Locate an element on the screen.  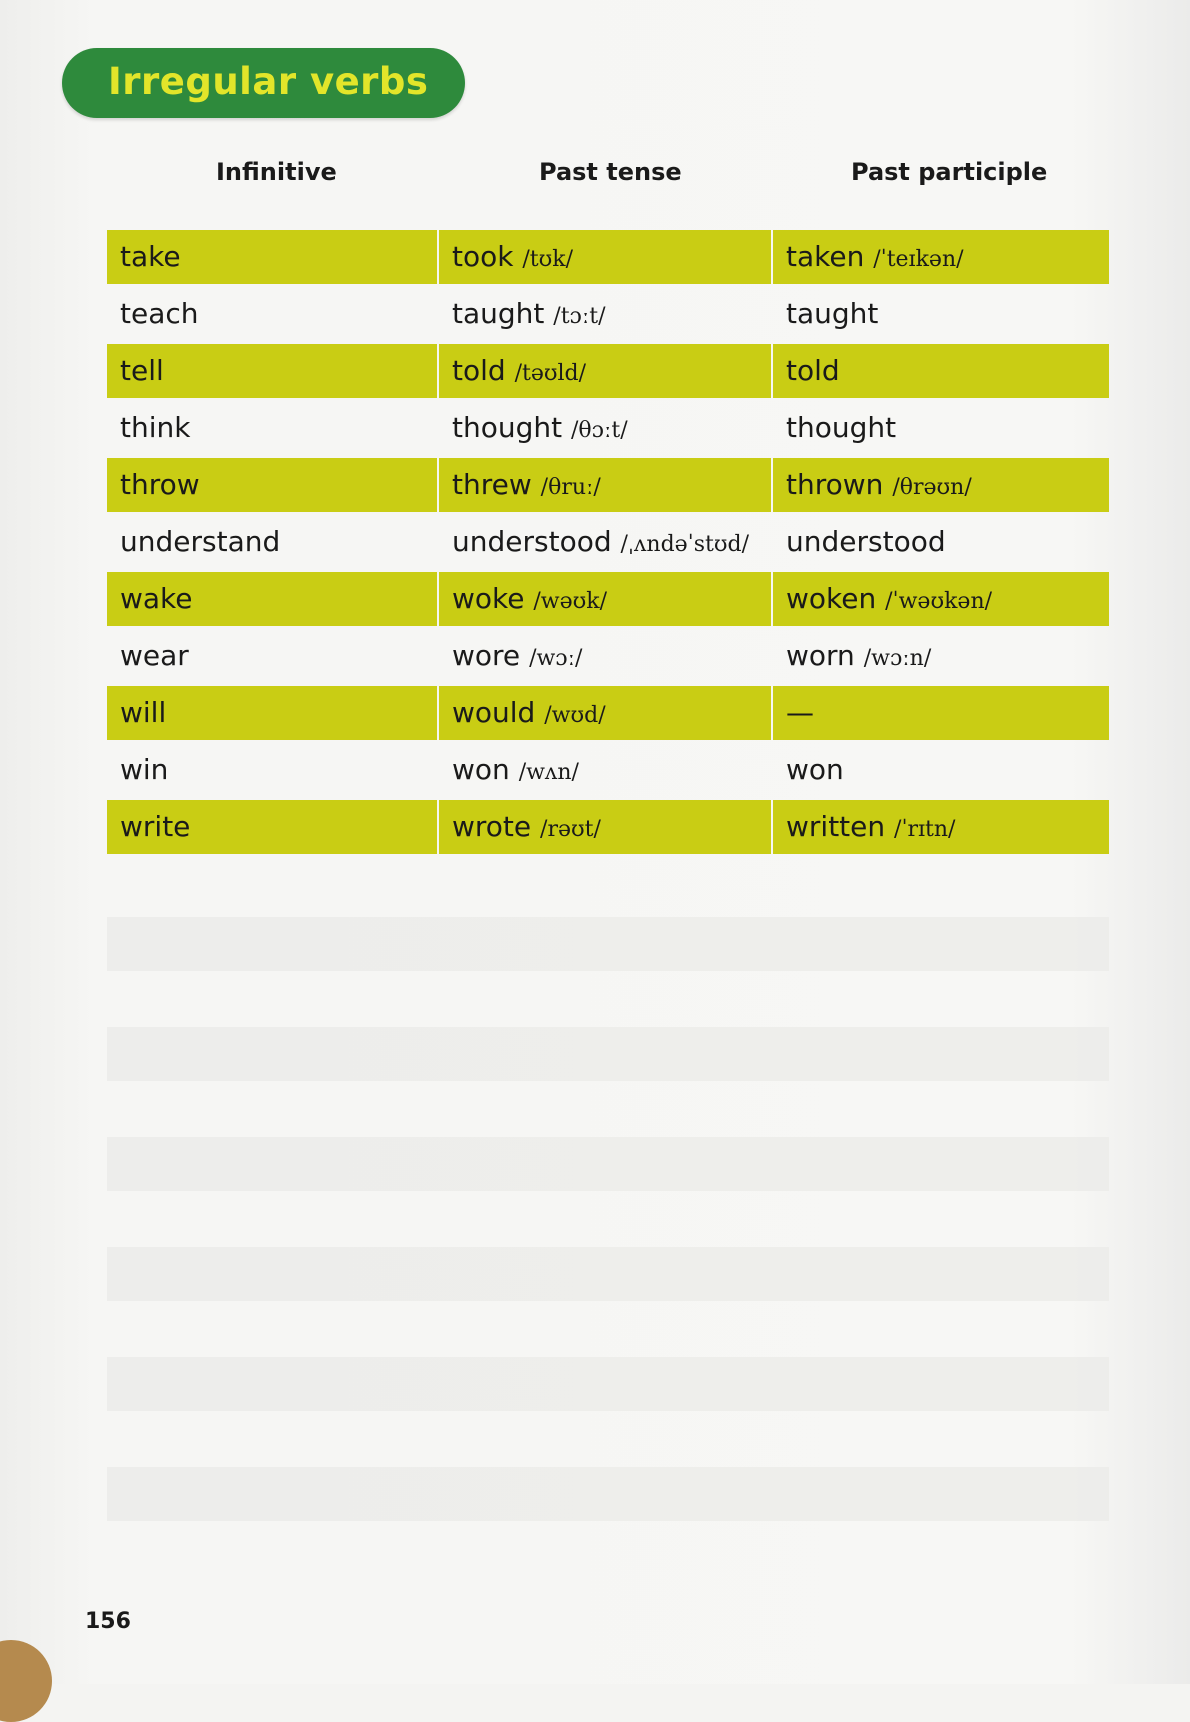
past-tense-cell-word: understood is located at coordinates (532, 541).